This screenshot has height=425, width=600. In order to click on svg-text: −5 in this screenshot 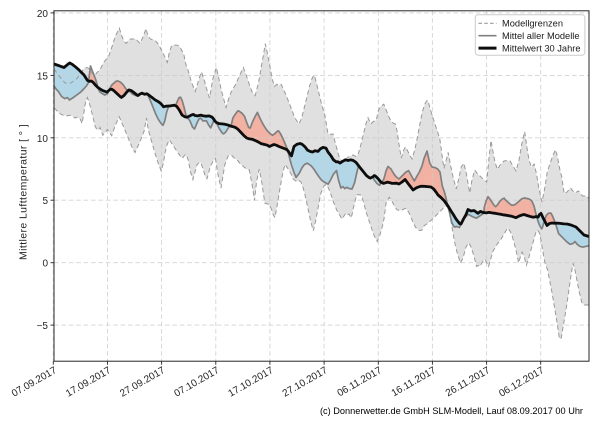, I will do `click(43, 326)`.